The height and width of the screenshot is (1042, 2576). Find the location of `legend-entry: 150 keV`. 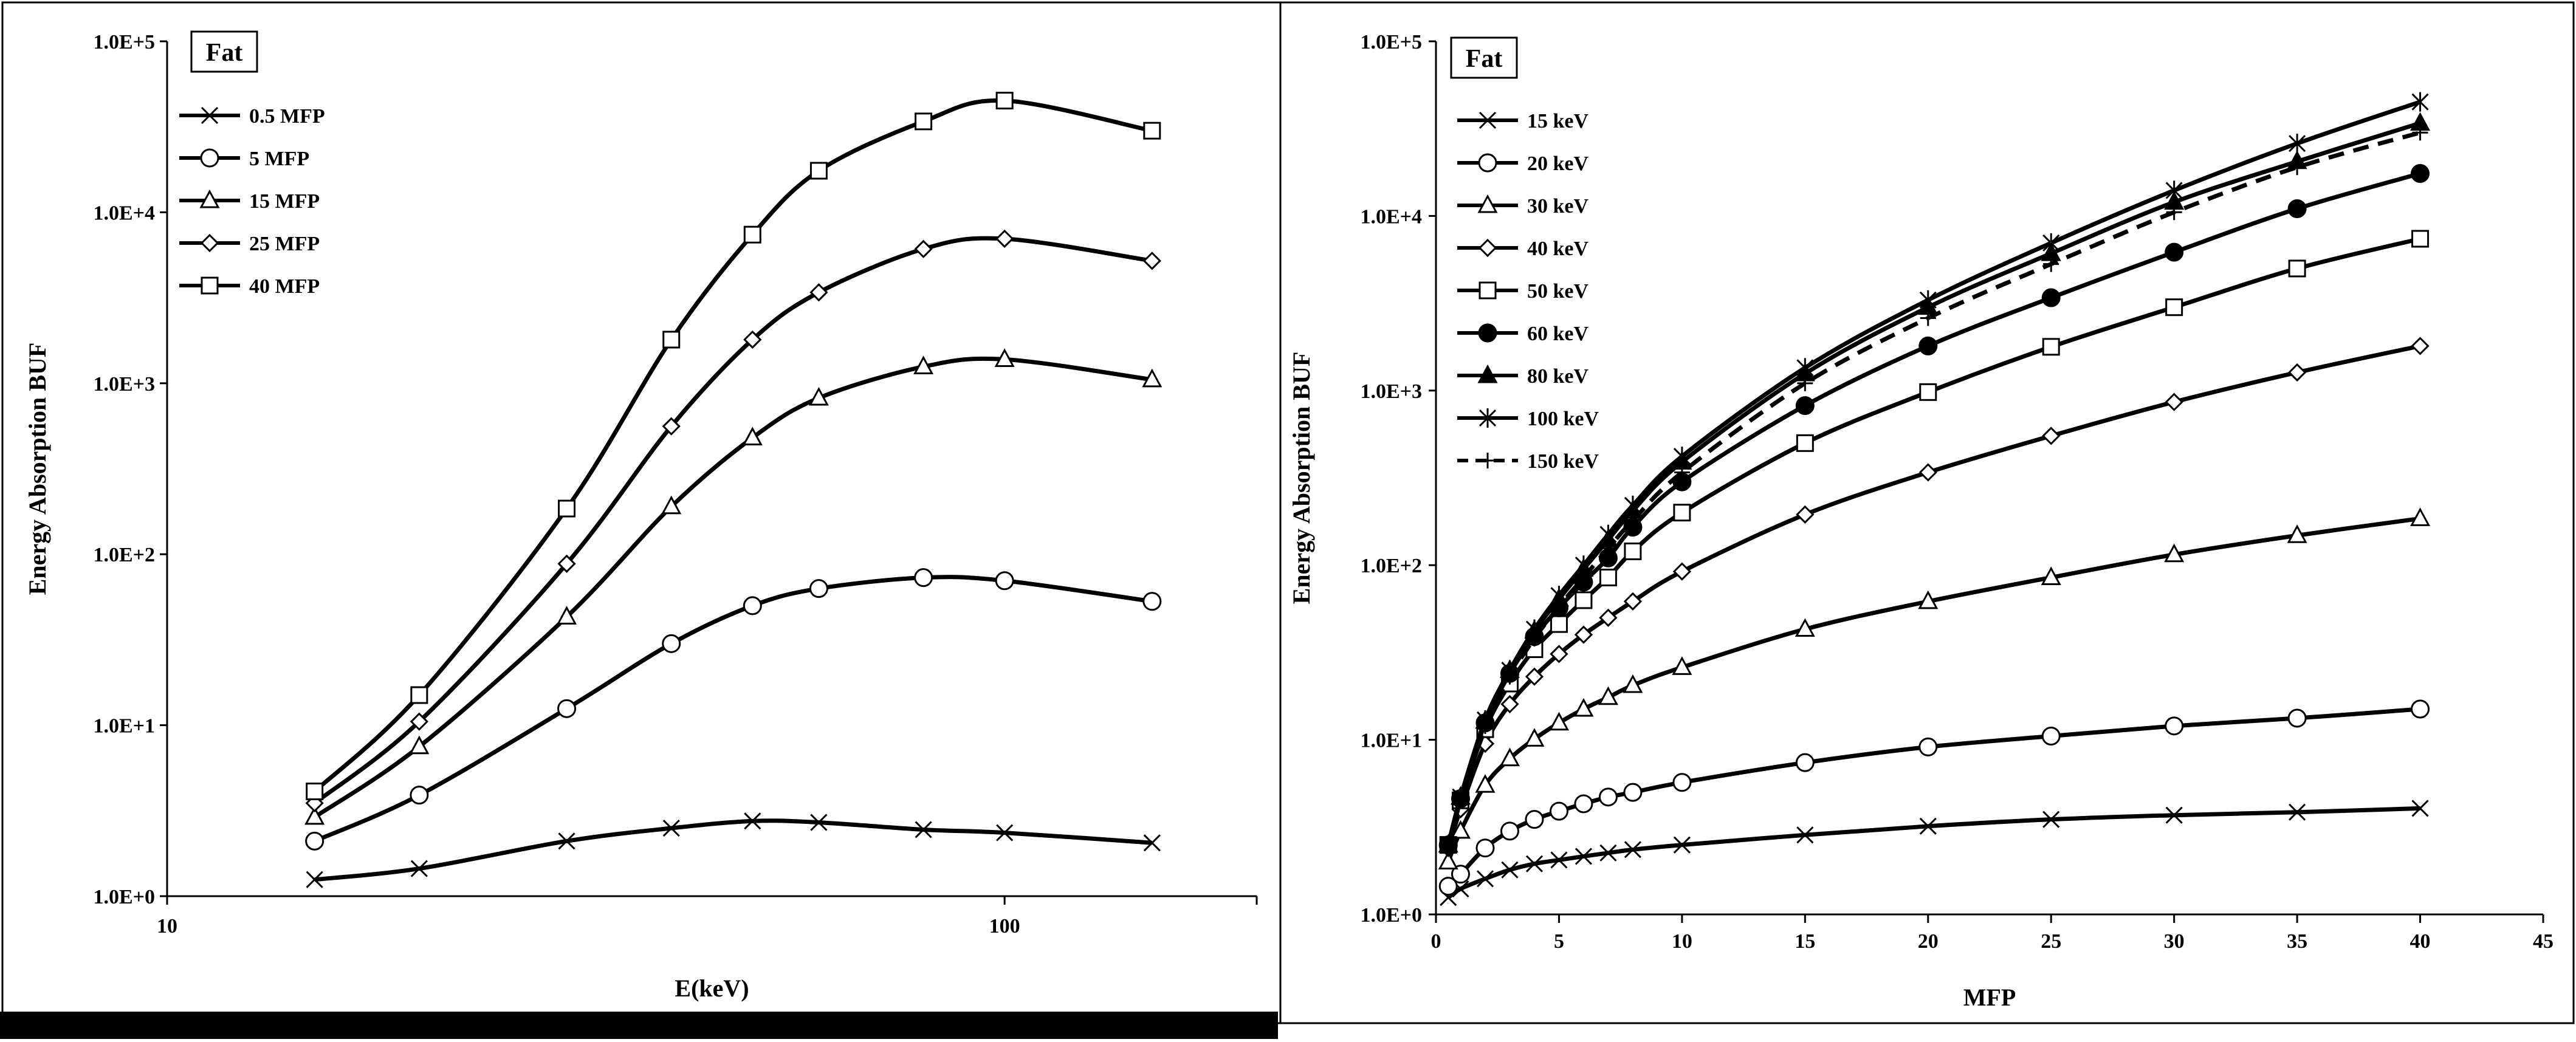

legend-entry: 150 keV is located at coordinates (1528, 461).